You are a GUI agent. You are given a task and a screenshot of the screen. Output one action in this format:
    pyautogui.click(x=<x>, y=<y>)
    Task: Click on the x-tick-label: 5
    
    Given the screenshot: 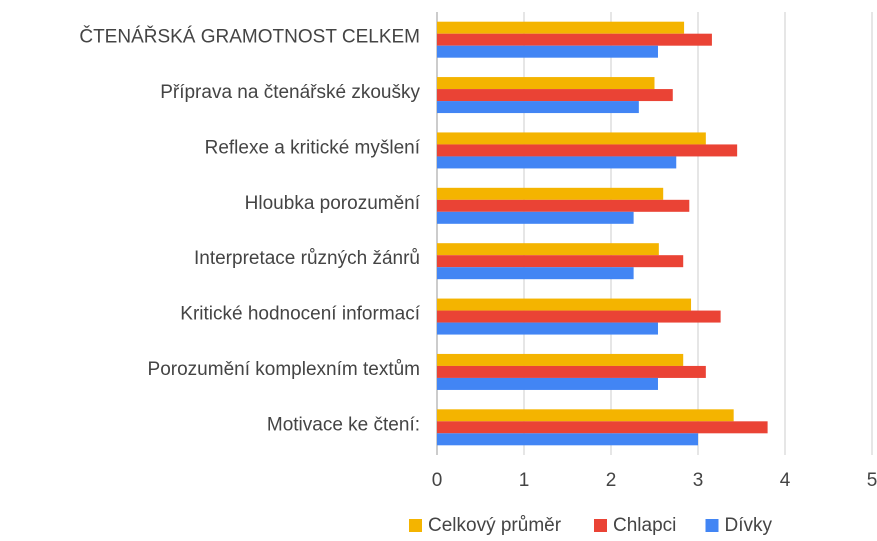 What is the action you would take?
    pyautogui.click(x=872, y=480)
    